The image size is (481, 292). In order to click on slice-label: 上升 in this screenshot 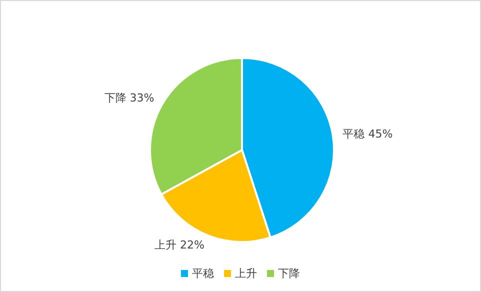, I will do `click(165, 245)`.